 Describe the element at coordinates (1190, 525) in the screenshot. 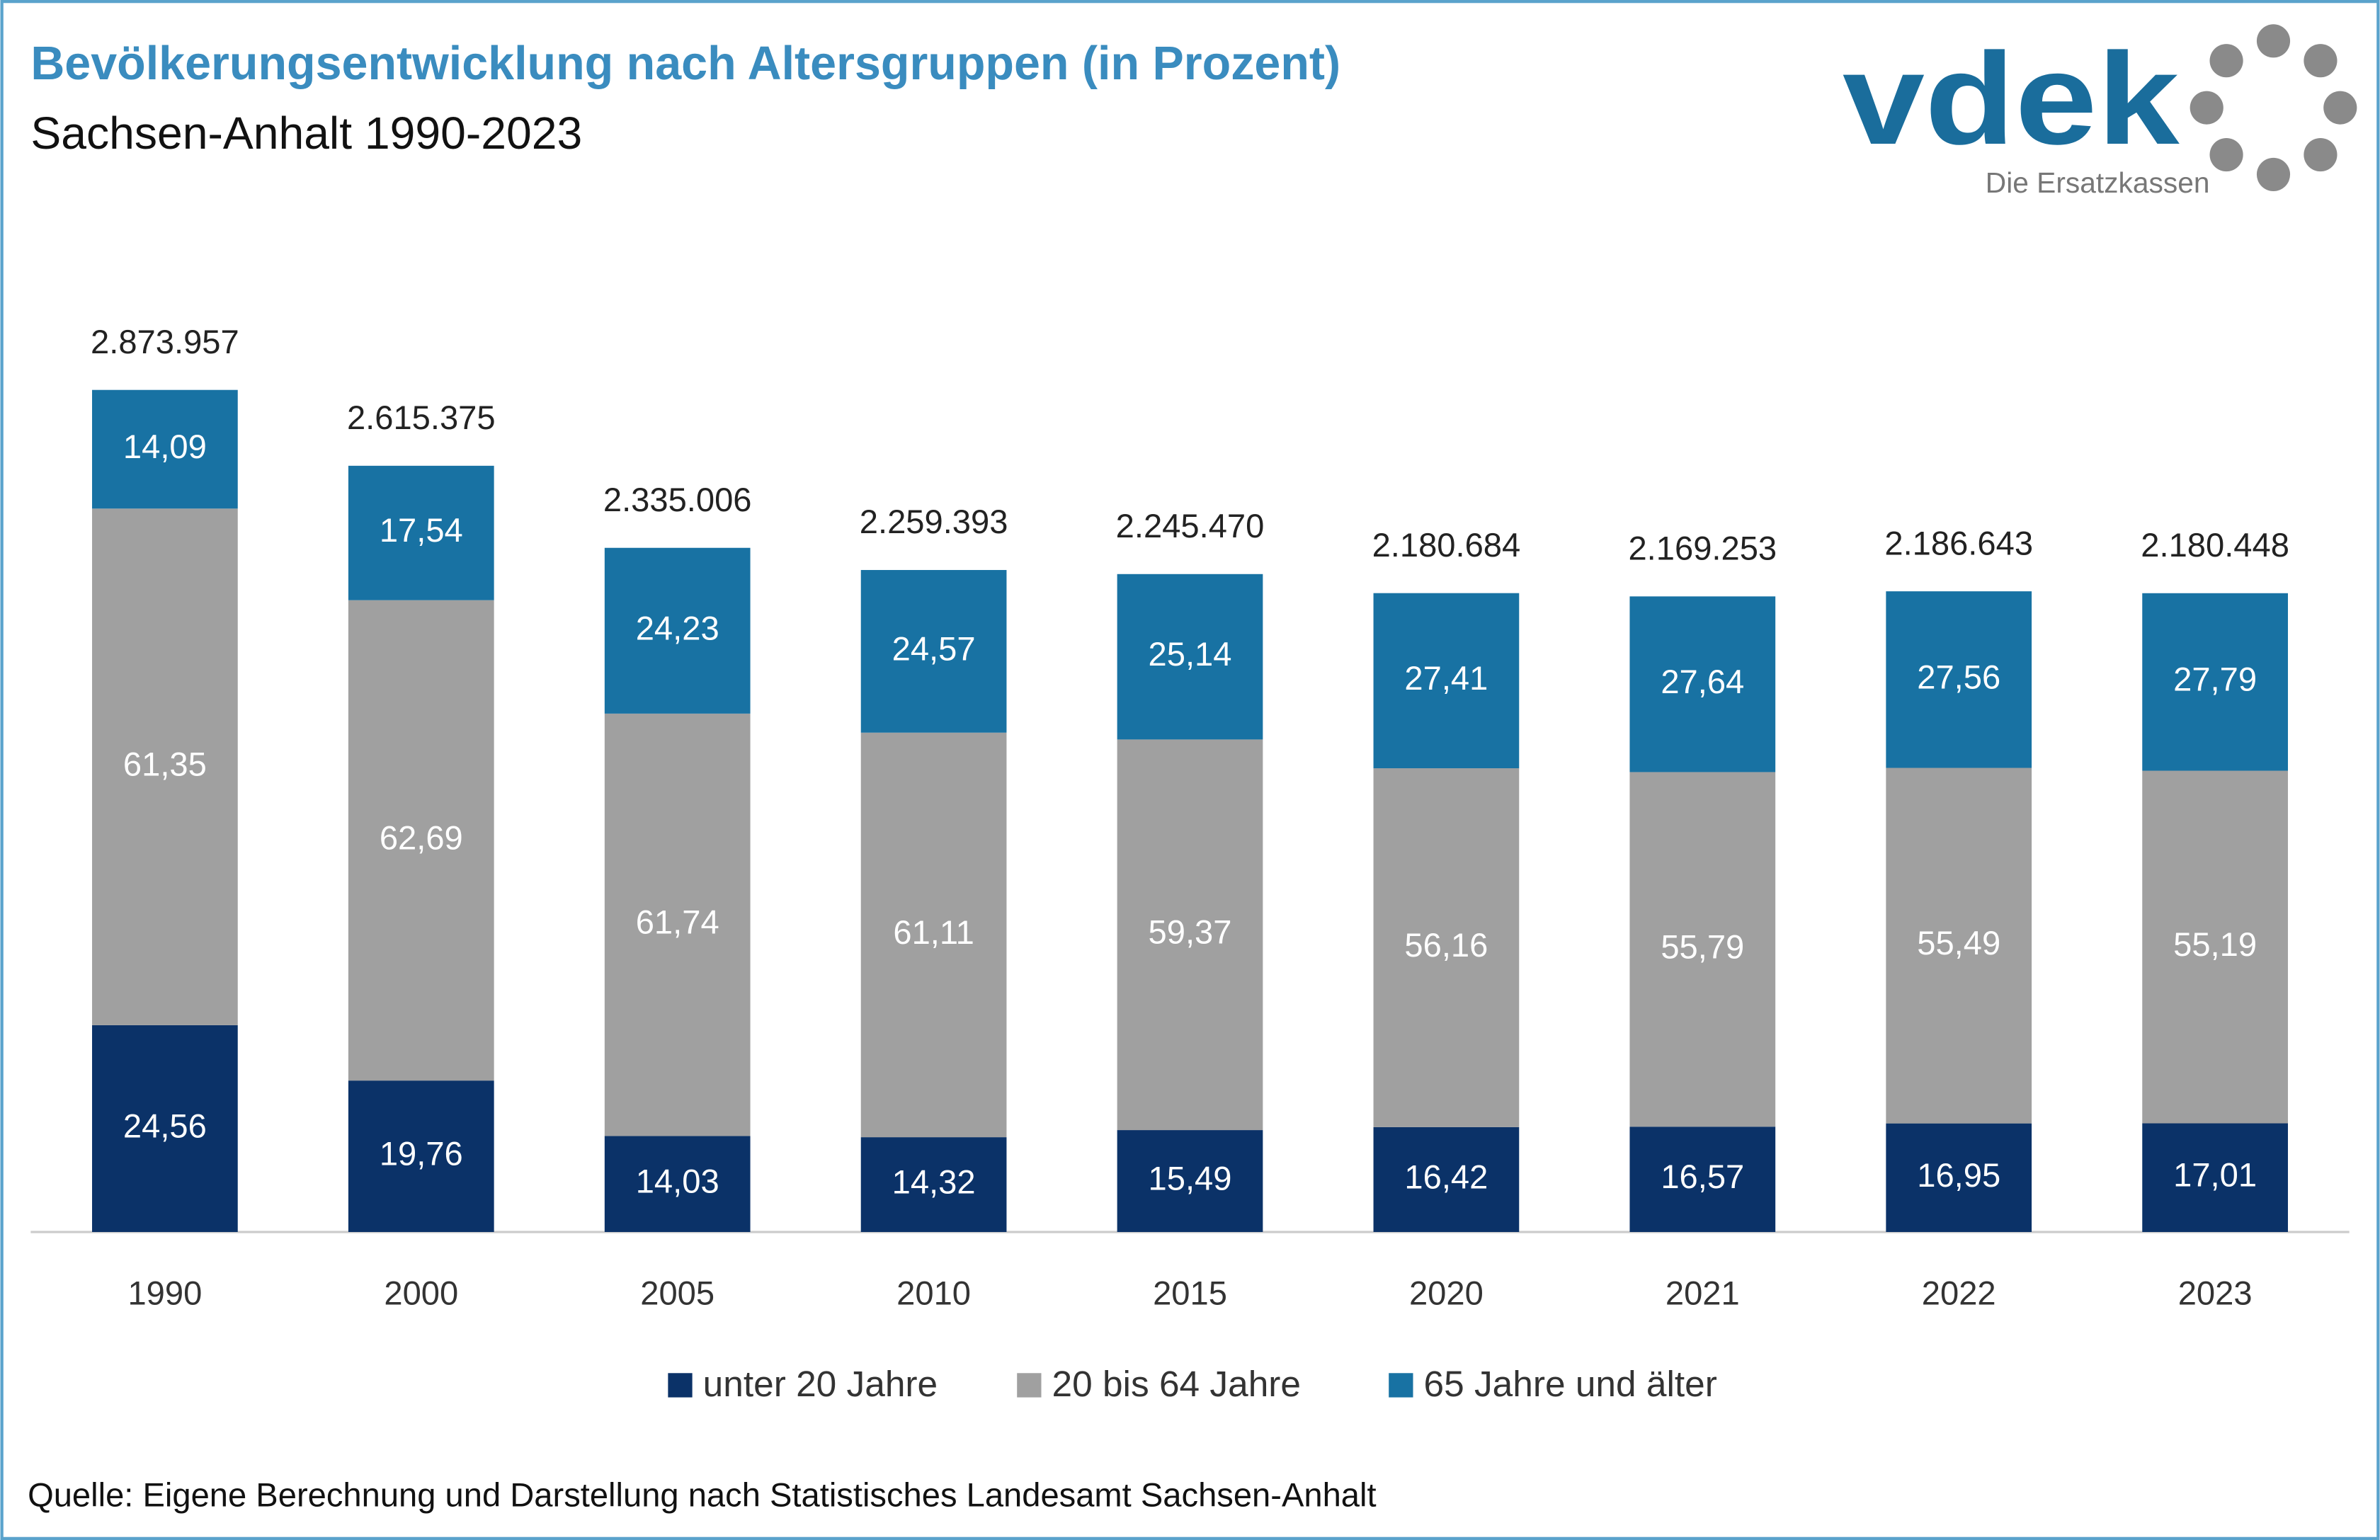

I see `total-label: 2.245.470` at that location.